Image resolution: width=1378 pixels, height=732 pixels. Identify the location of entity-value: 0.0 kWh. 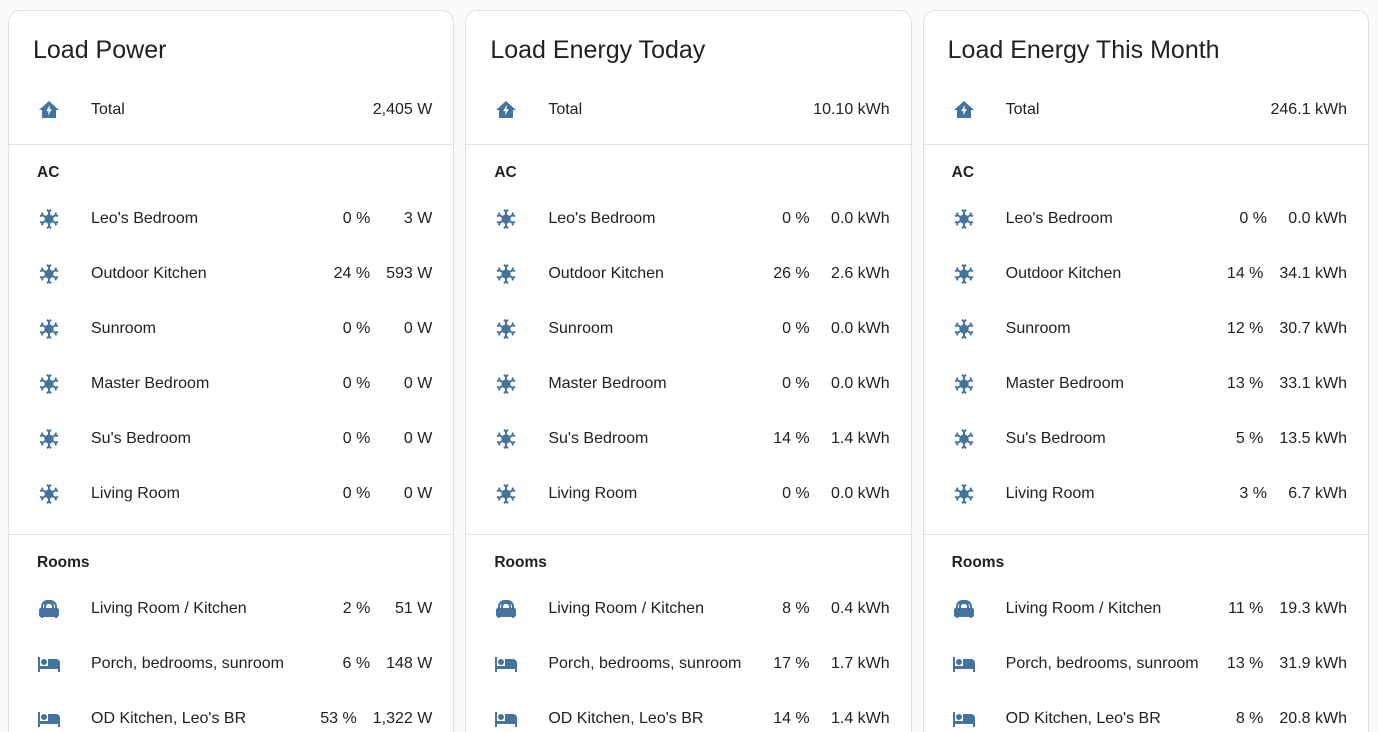
(860, 218).